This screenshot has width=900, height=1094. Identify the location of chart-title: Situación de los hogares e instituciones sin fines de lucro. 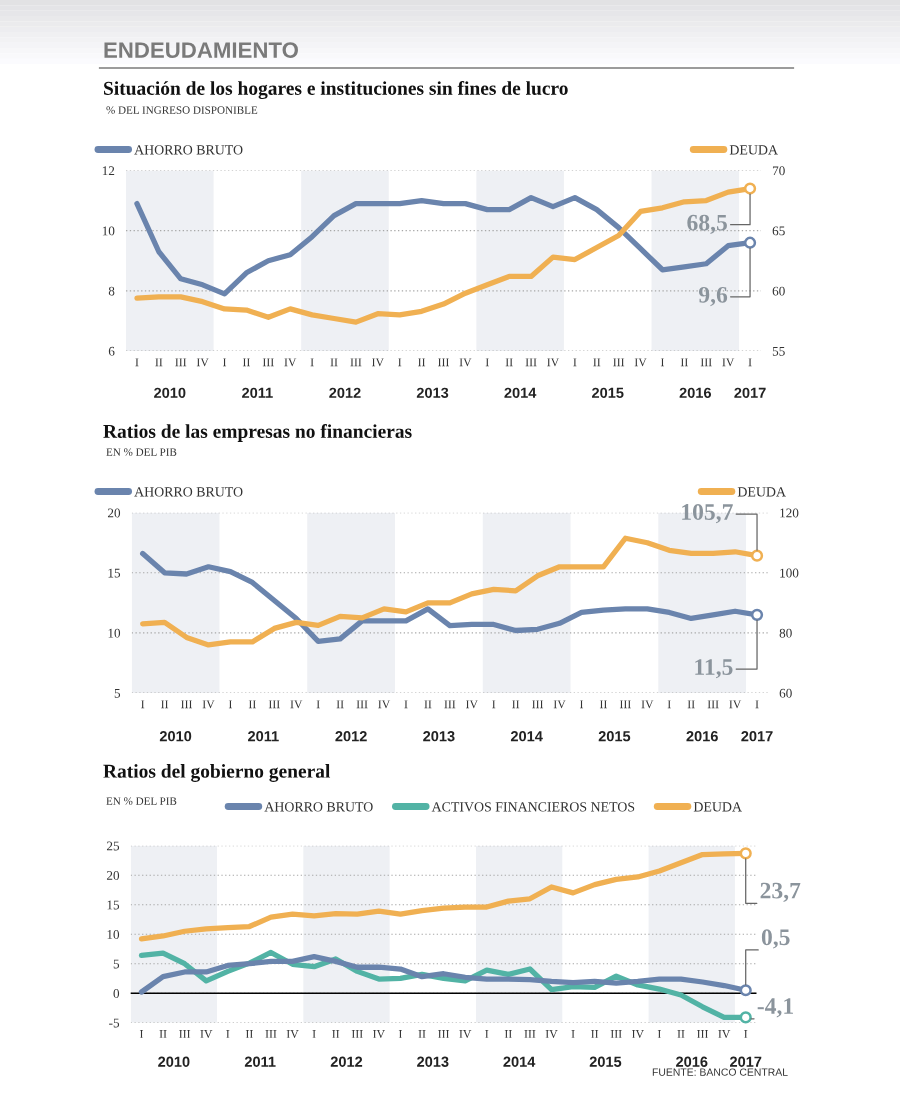
(336, 90).